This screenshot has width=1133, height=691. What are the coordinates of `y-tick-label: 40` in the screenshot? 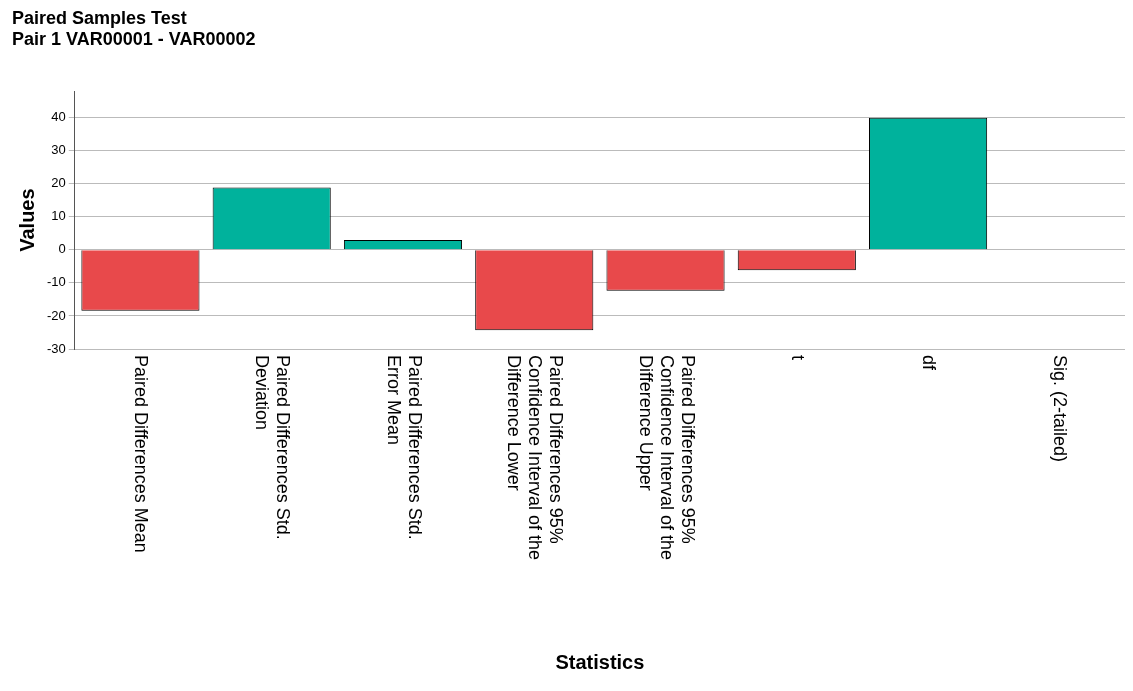 It's located at (58, 117).